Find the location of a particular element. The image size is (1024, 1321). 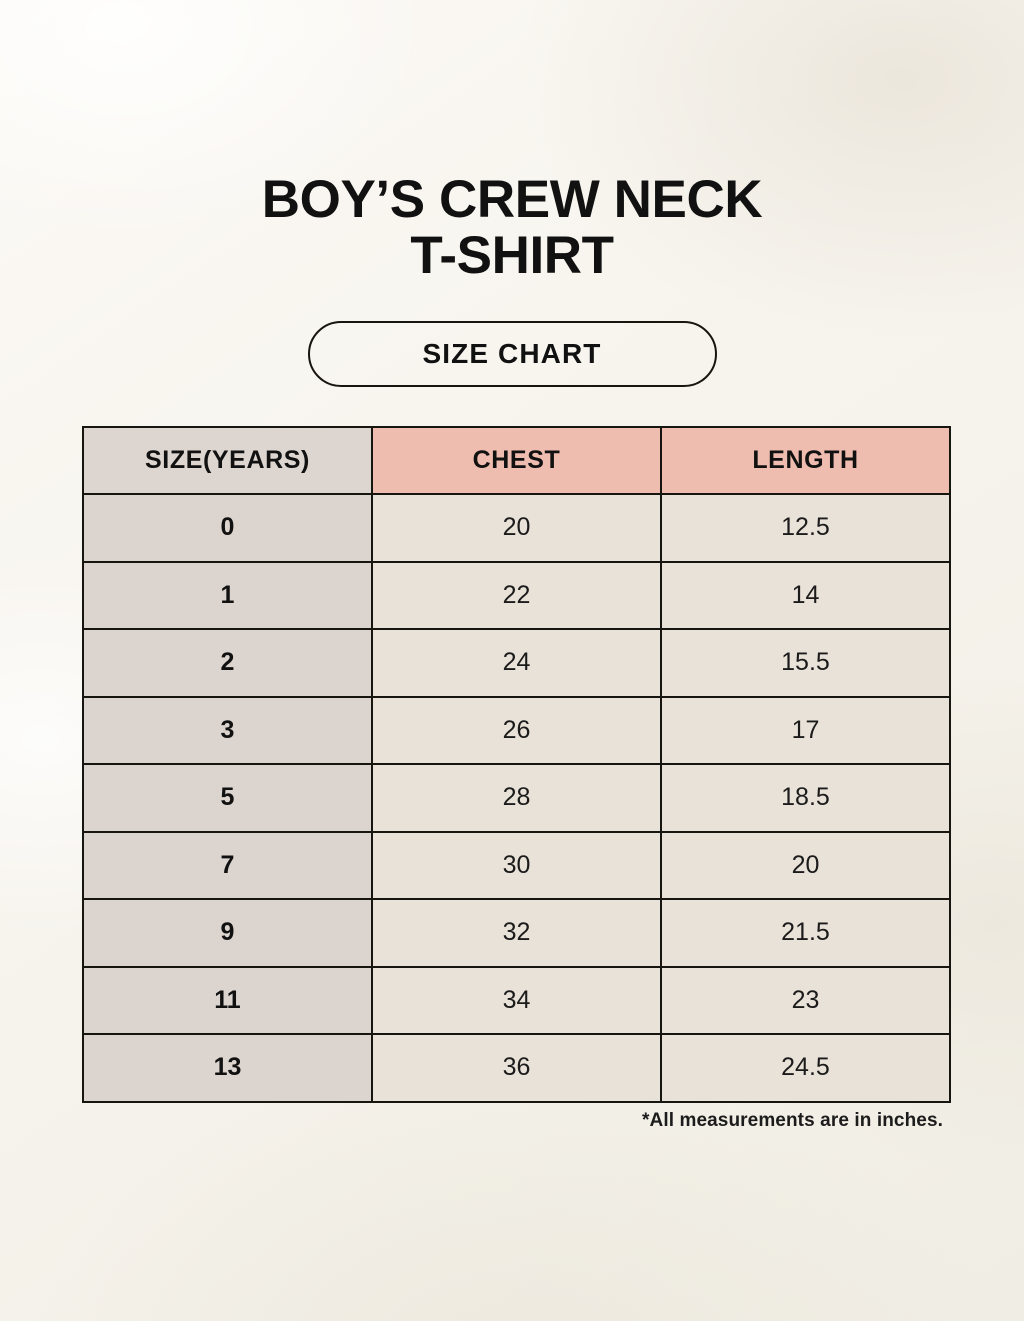

size-chart-pill: SIZE CHART is located at coordinates (512, 354).